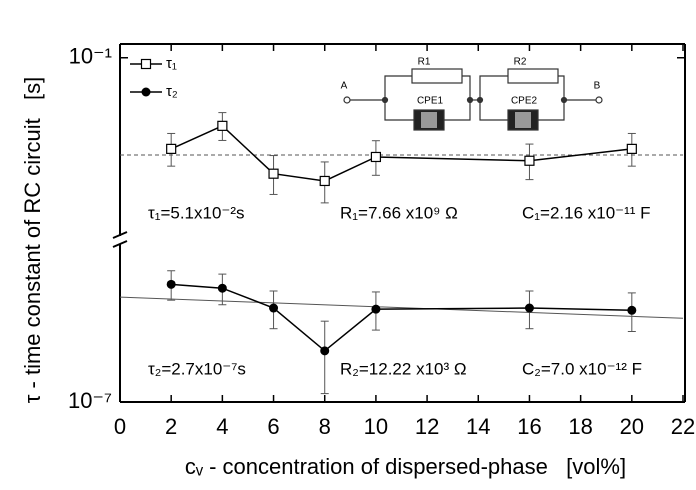  I want to click on annotation: R₂=12.22 x10³ Ω, so click(403, 368).